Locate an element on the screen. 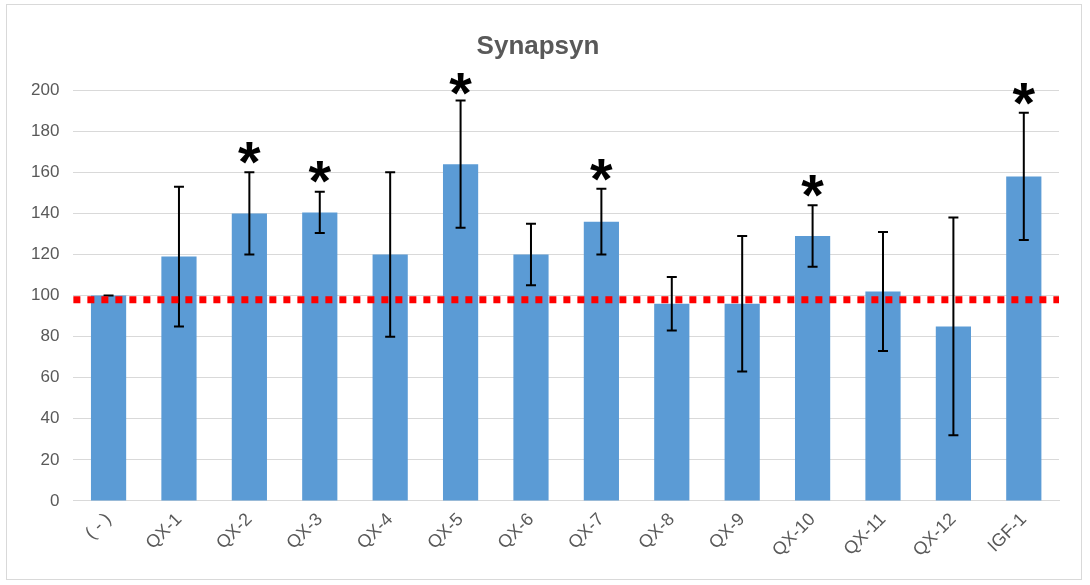 Image resolution: width=1090 pixels, height=585 pixels. y-tick-label: 120 is located at coordinates (45, 254).